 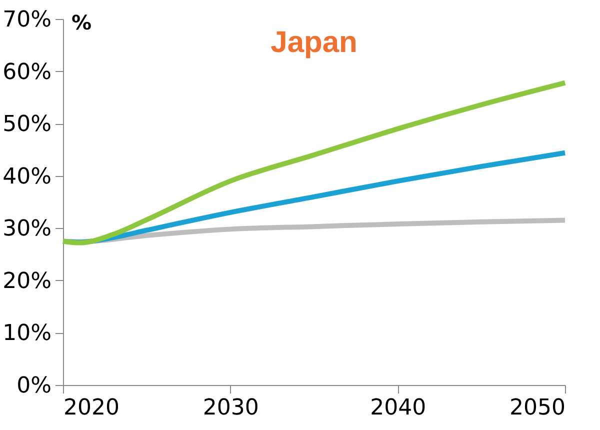 I want to click on y-axis-title: %, so click(x=82, y=22).